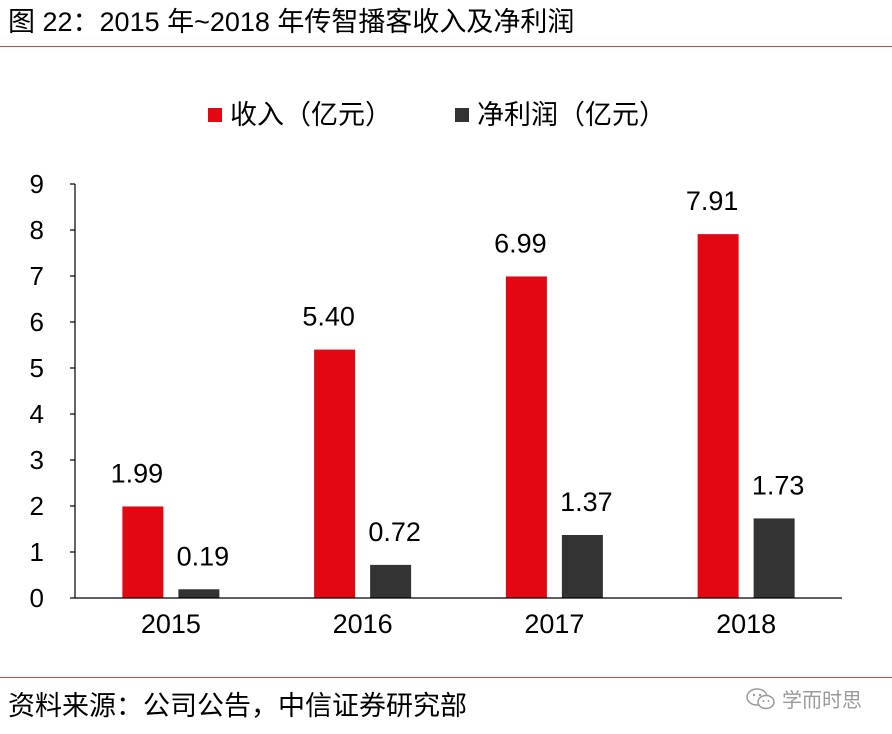 Image resolution: width=892 pixels, height=734 pixels. What do you see at coordinates (718, 416) in the screenshot?
I see `bar-revenue-2018` at bounding box center [718, 416].